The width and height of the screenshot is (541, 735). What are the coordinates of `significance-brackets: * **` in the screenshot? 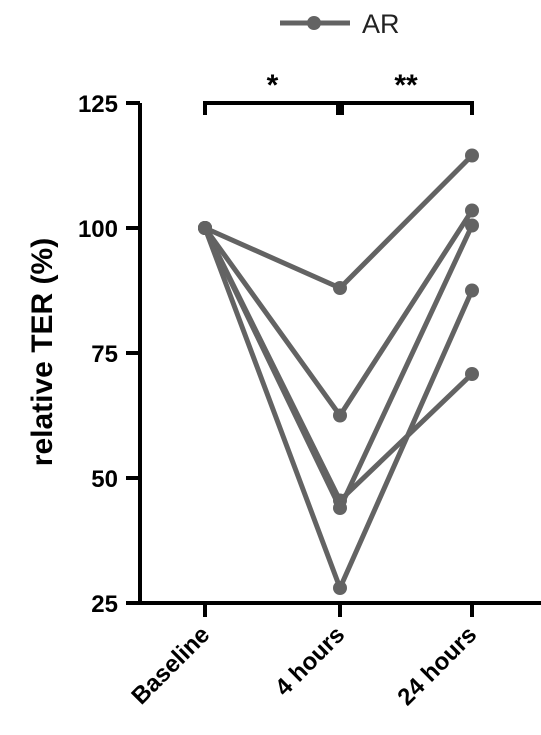 It's located at (338, 92).